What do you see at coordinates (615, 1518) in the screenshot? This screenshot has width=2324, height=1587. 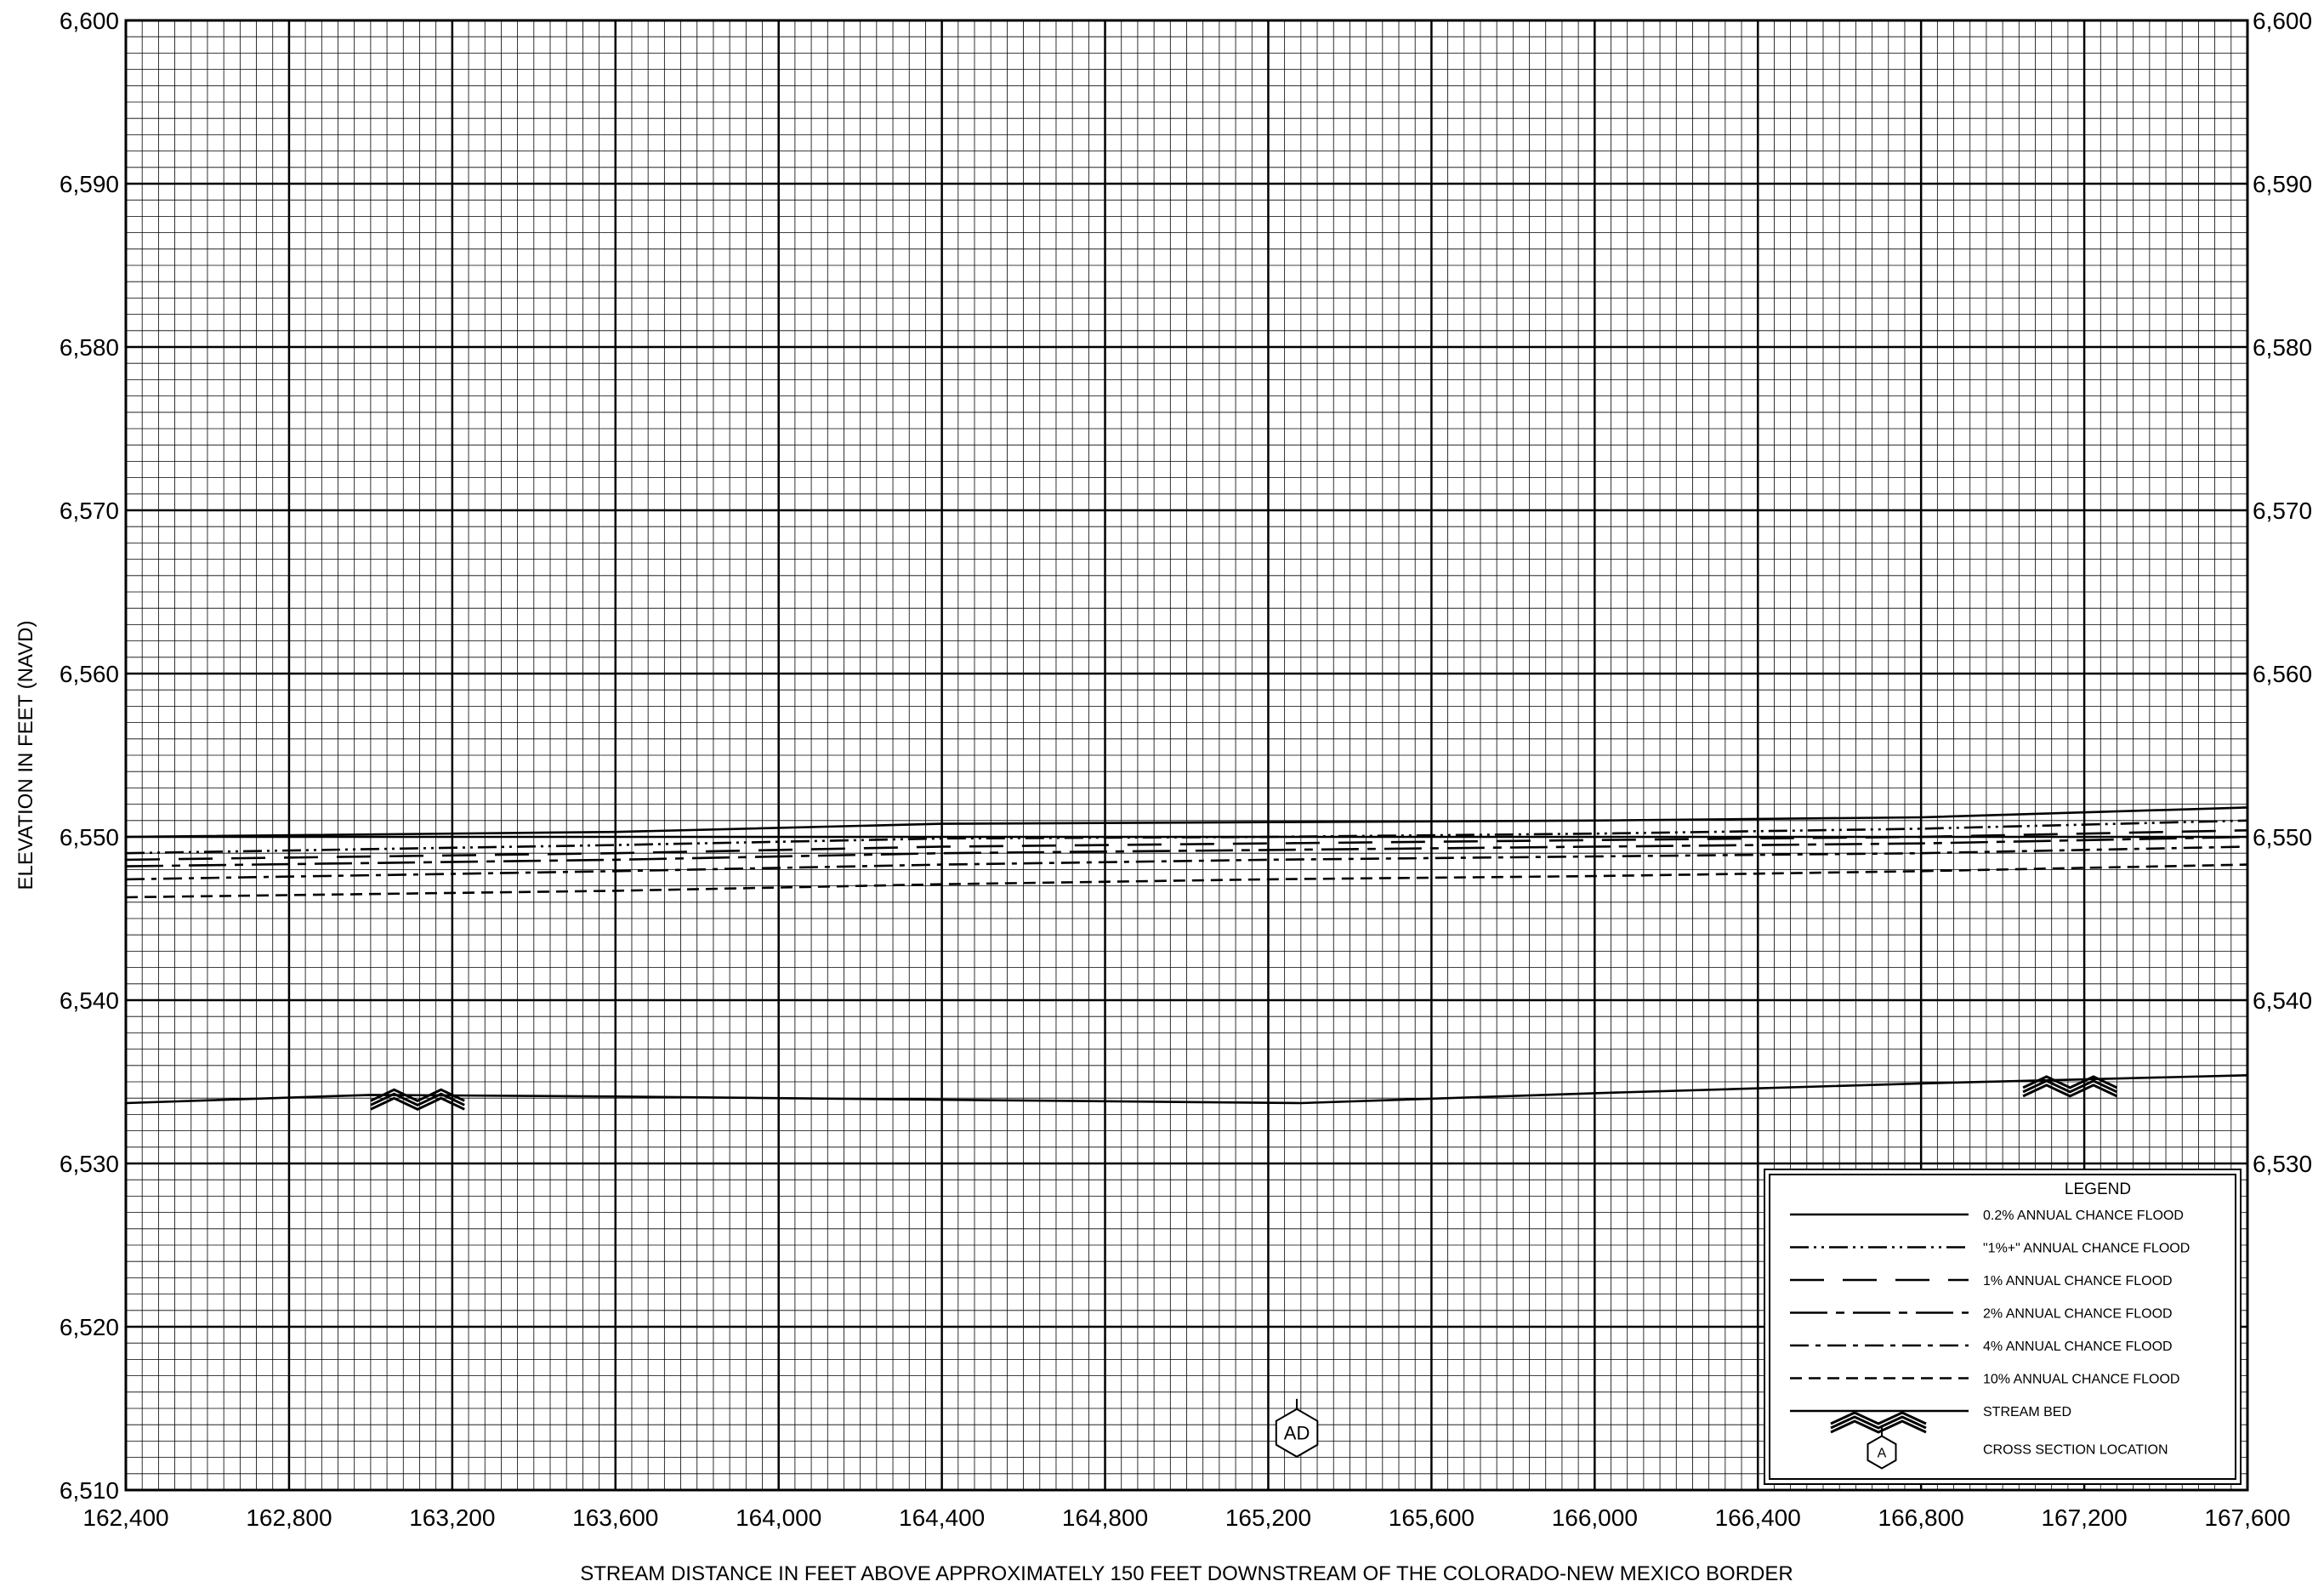 I see `x-tick-label: 163,600` at bounding box center [615, 1518].